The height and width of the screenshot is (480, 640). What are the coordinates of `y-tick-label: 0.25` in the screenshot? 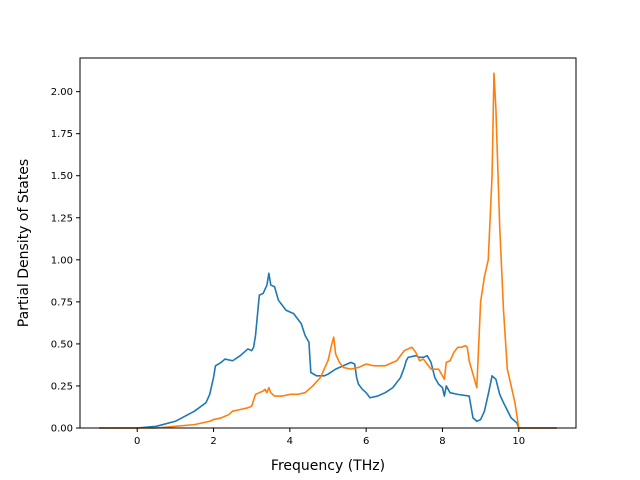 It's located at (62, 386).